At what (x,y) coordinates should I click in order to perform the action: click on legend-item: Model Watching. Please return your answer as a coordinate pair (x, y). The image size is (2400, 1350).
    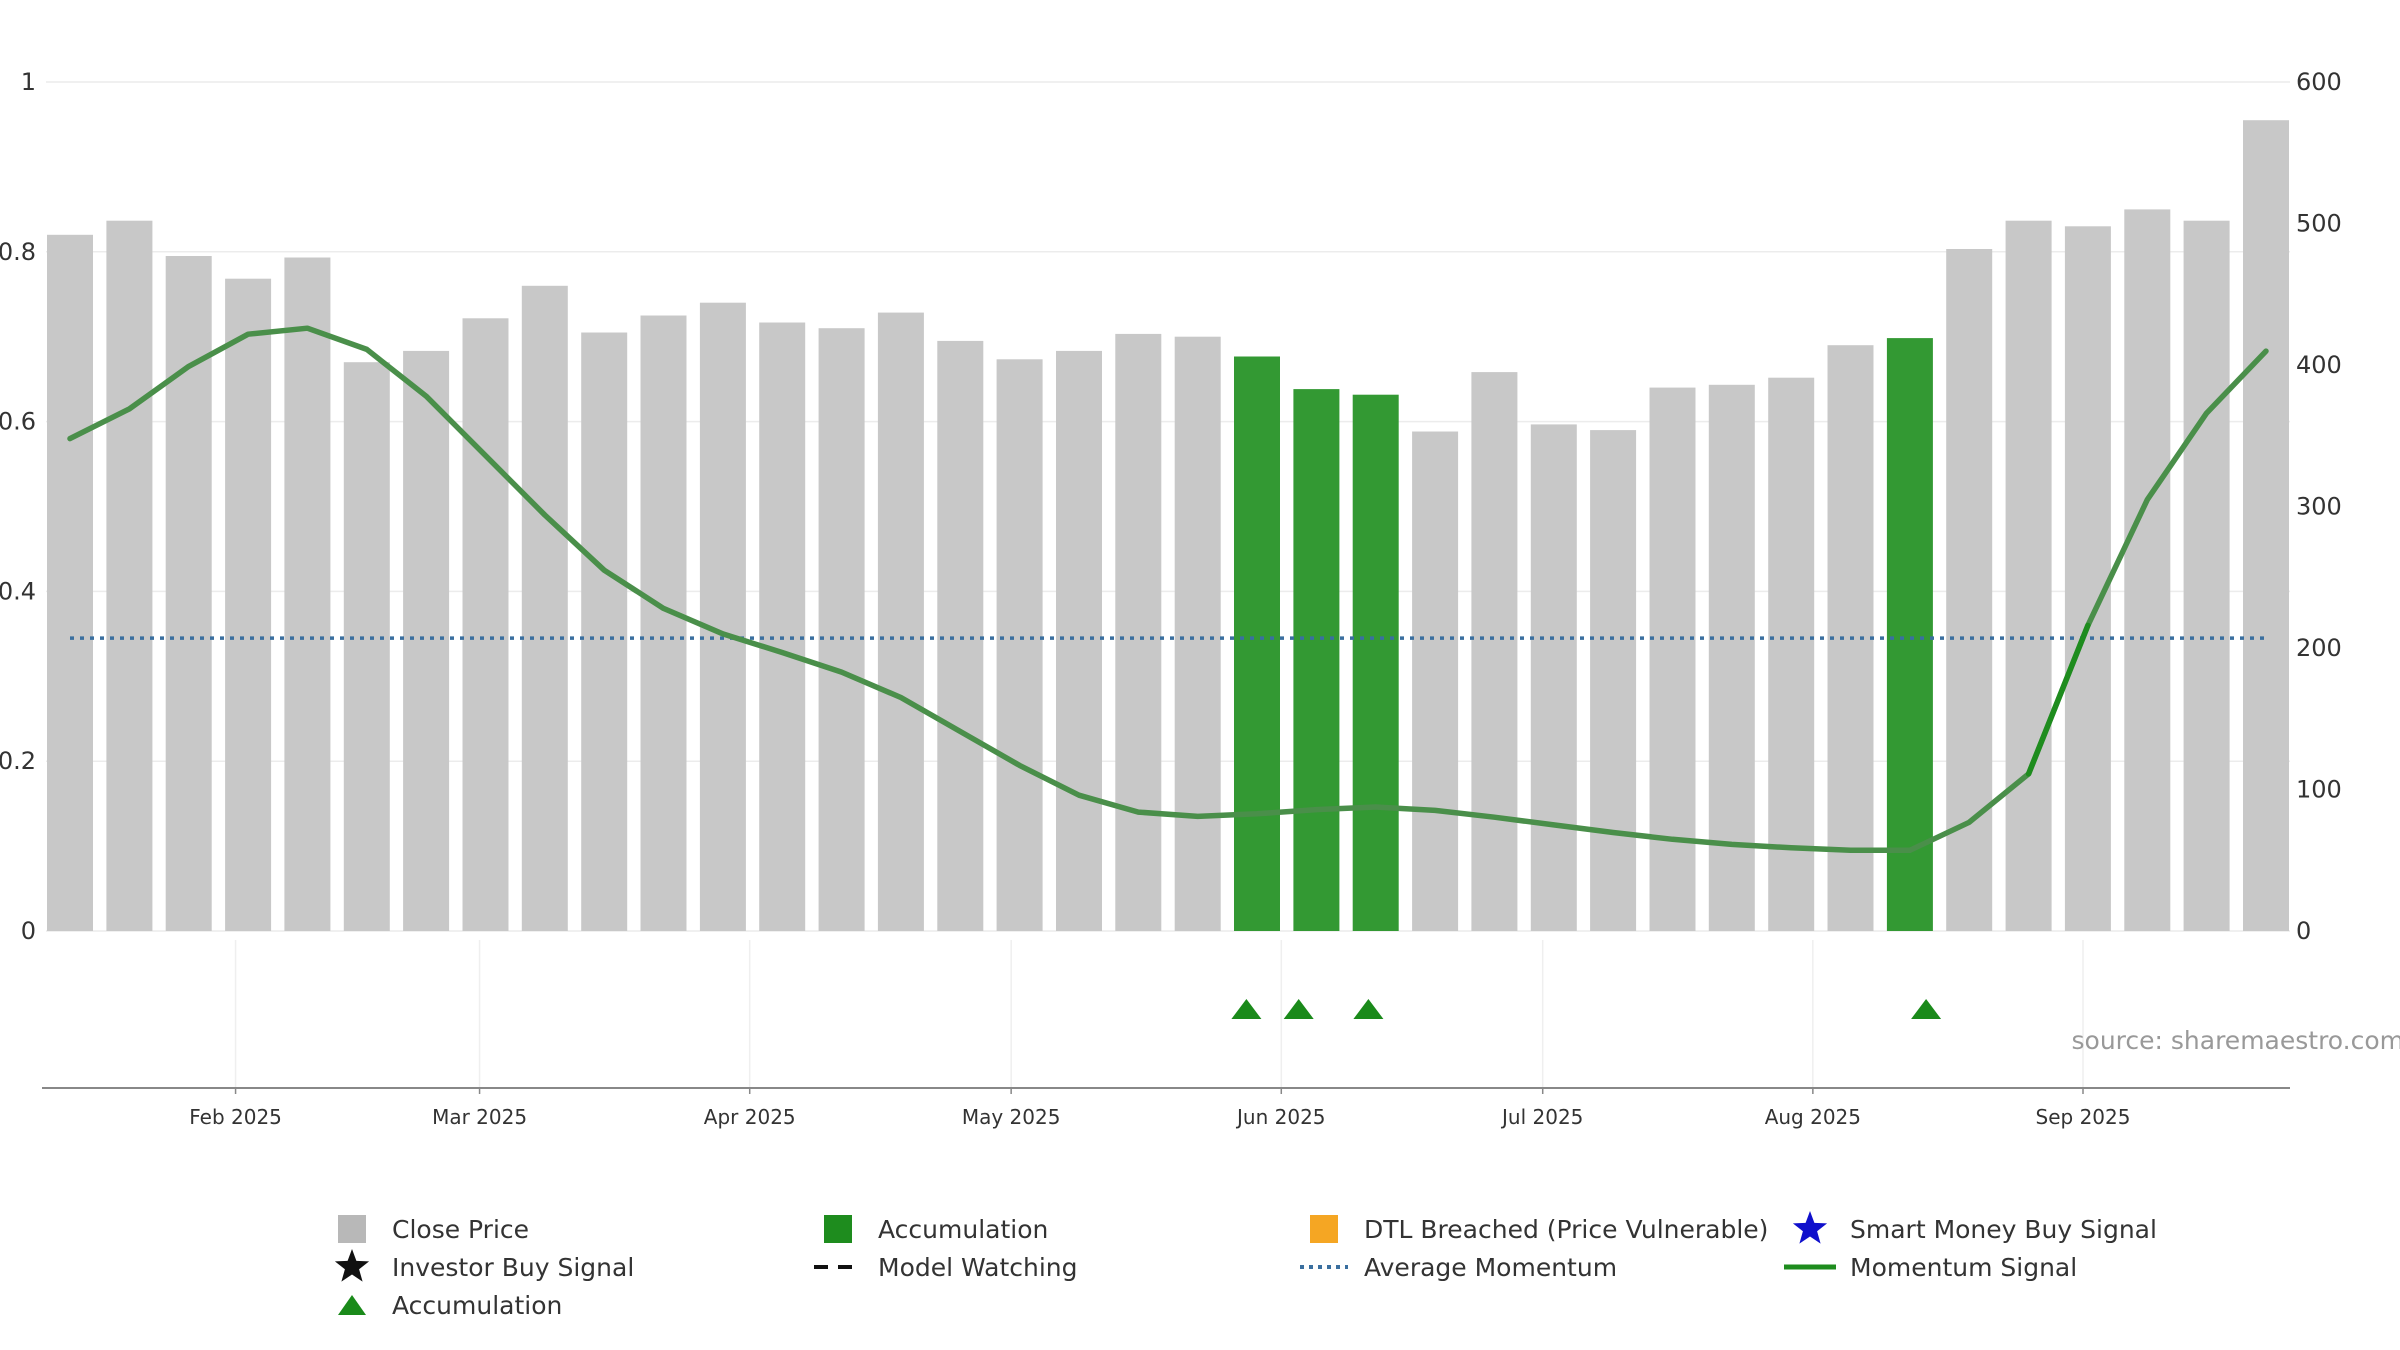
    Looking at the image, I should click on (945, 1267).